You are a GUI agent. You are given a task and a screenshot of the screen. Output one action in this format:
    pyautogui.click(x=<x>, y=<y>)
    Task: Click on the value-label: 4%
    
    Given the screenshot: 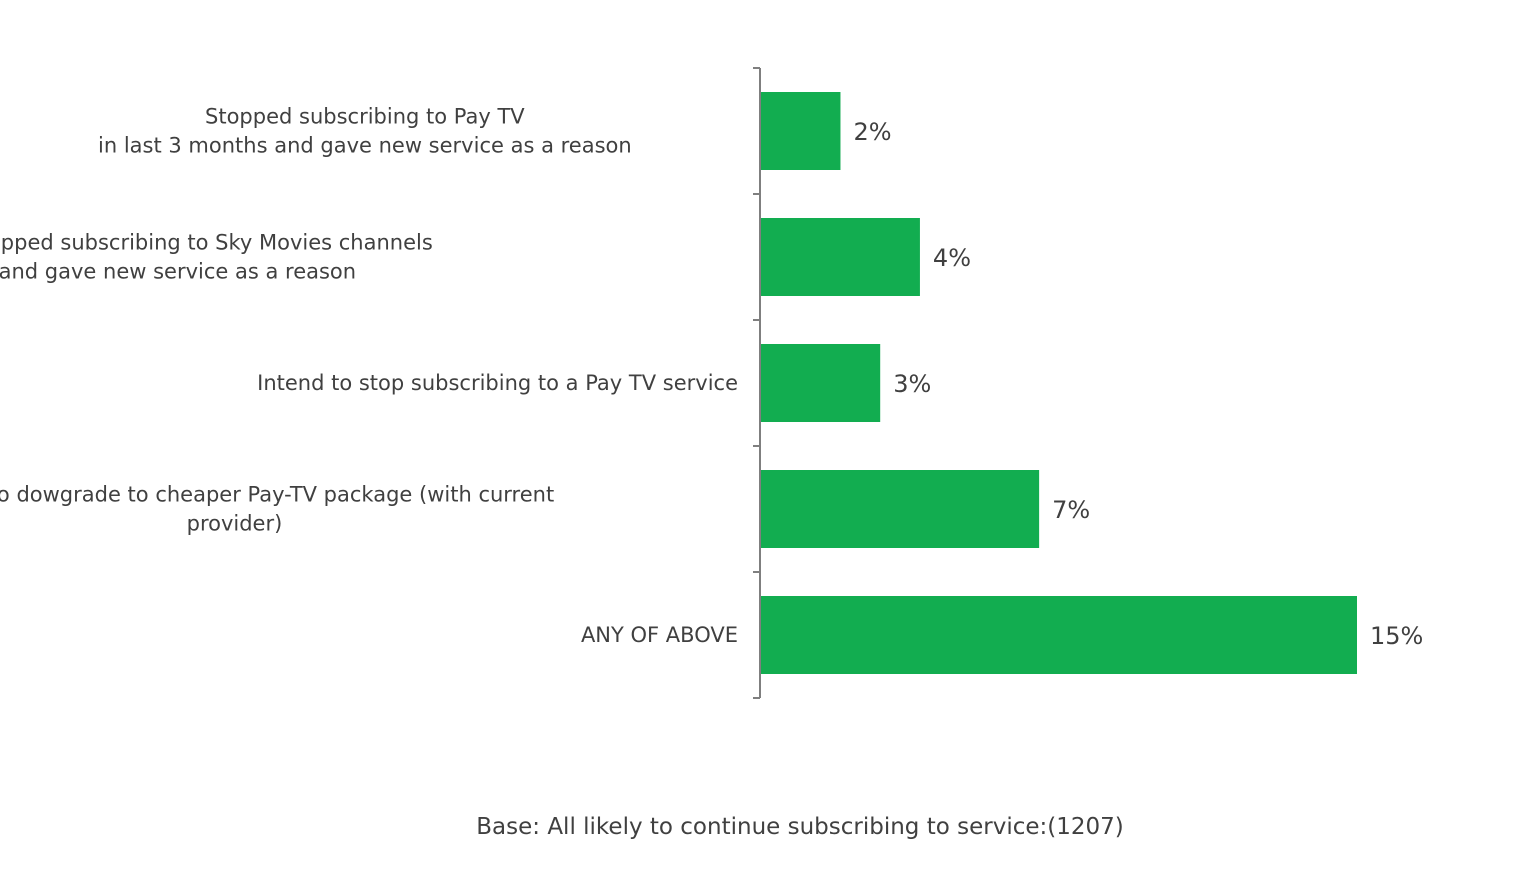 What is the action you would take?
    pyautogui.click(x=952, y=258)
    